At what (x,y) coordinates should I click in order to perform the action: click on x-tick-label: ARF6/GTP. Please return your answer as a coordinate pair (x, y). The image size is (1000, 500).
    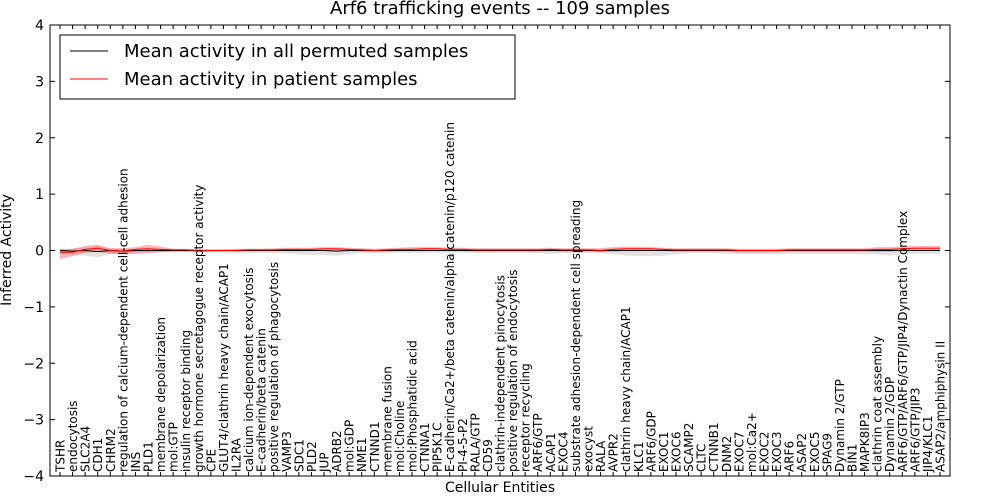
    Looking at the image, I should click on (538, 442).